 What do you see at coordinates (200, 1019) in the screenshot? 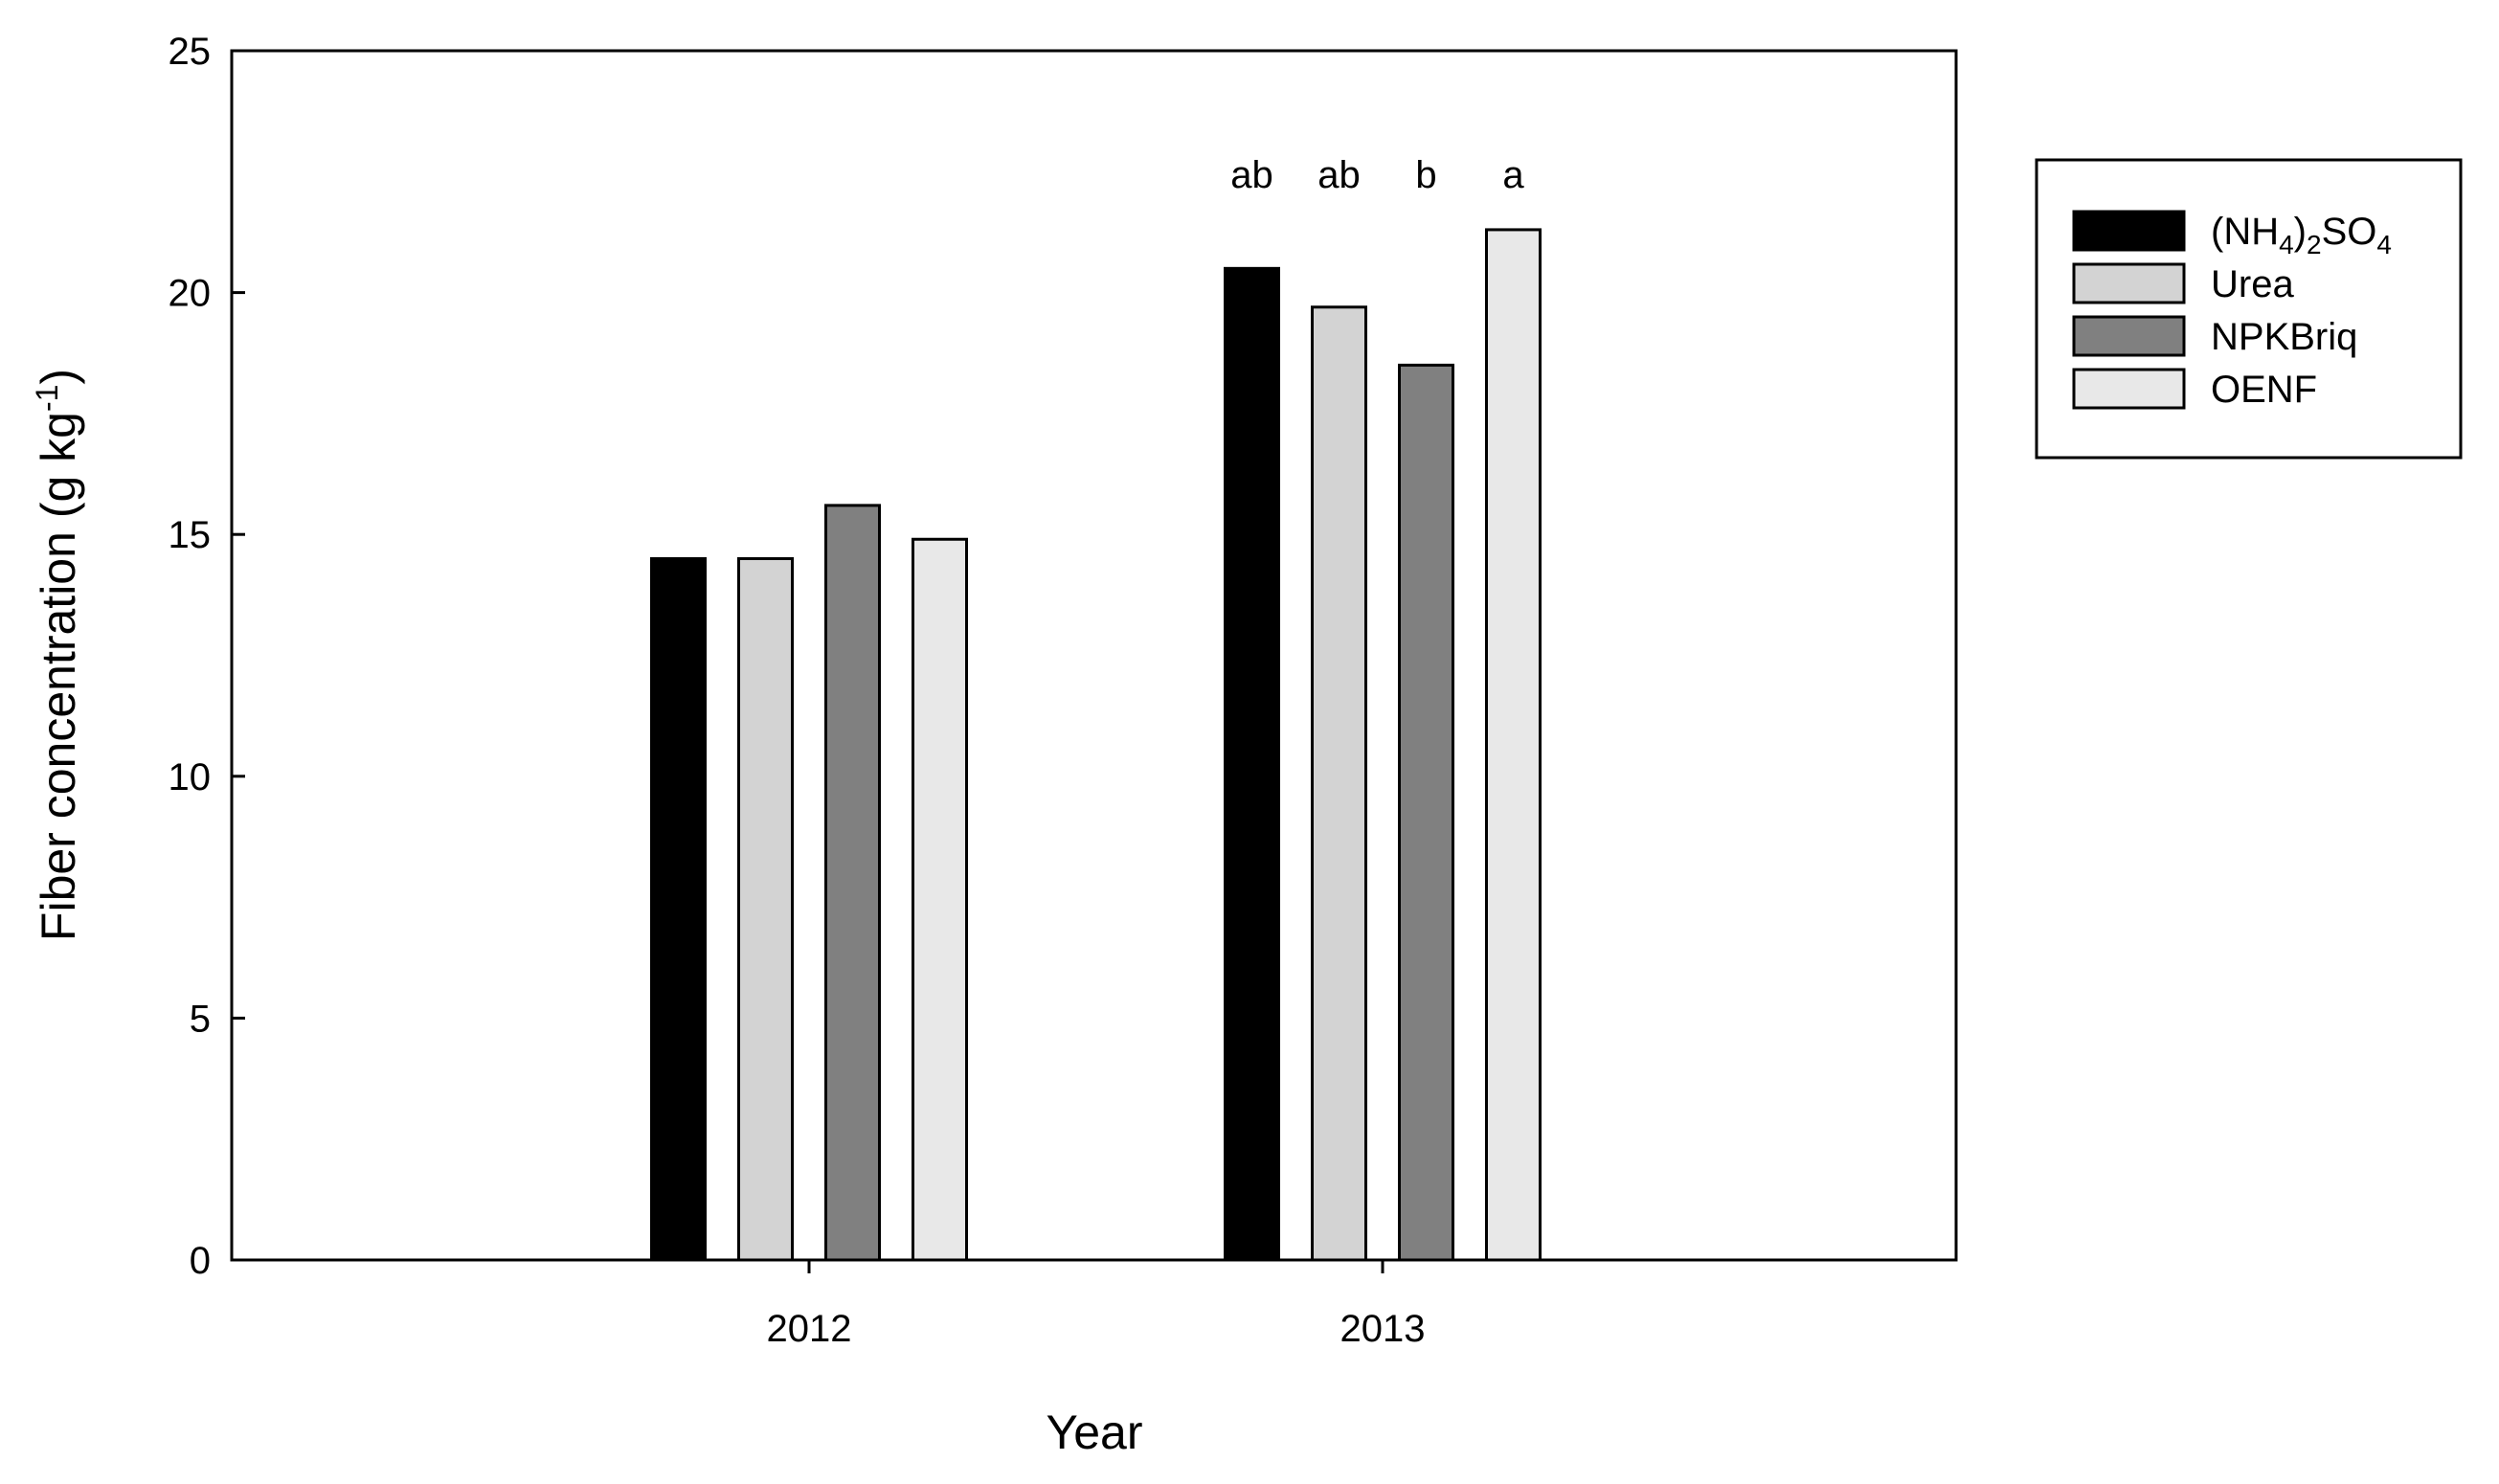
I see `y-tick-label: 5` at bounding box center [200, 1019].